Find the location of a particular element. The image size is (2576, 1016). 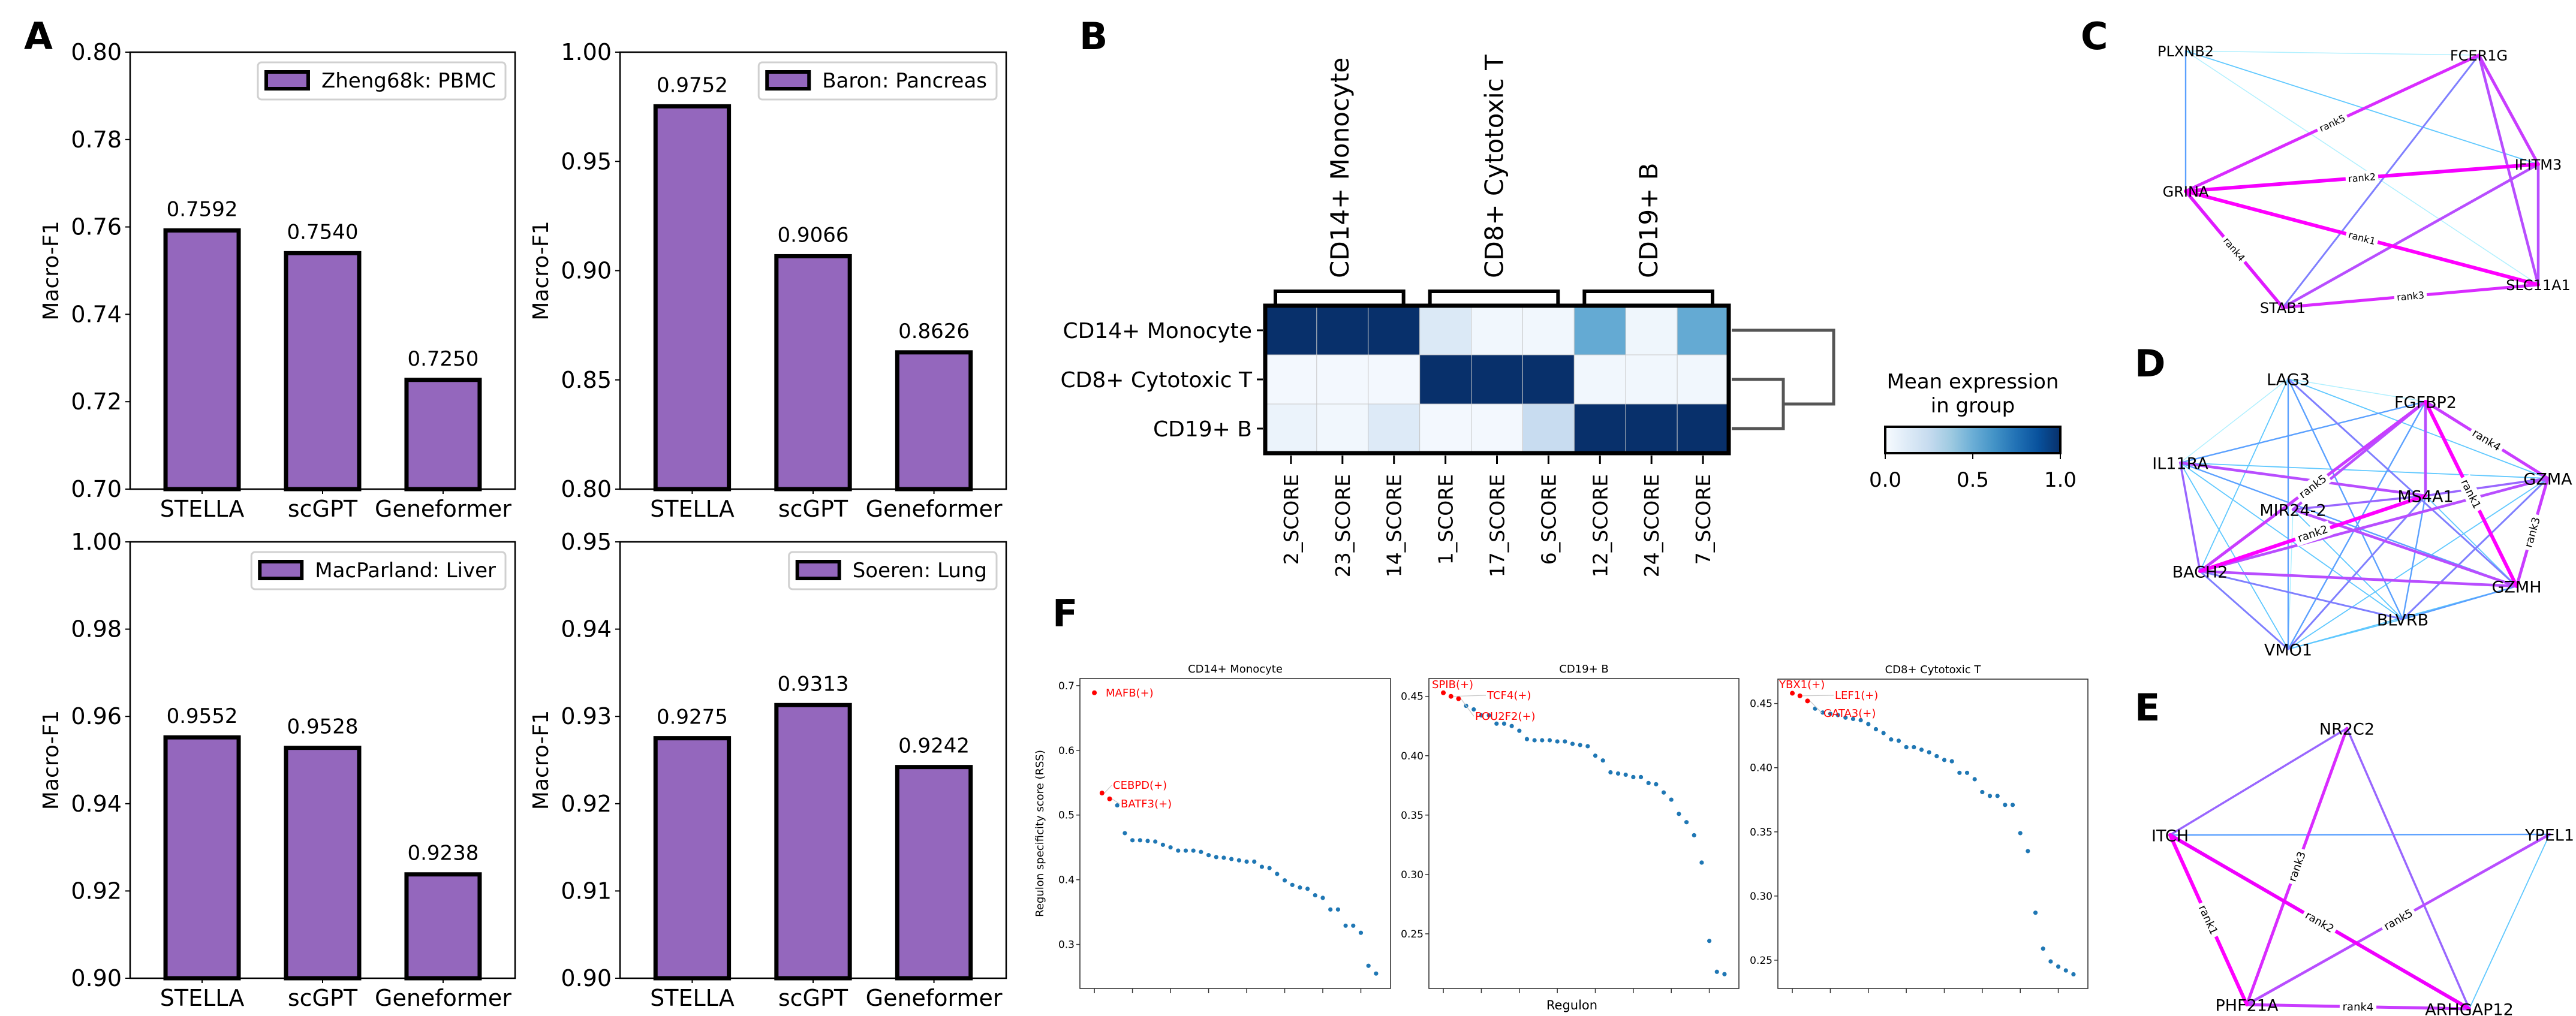

highlight-label: TCF4(+) is located at coordinates (1508, 695).